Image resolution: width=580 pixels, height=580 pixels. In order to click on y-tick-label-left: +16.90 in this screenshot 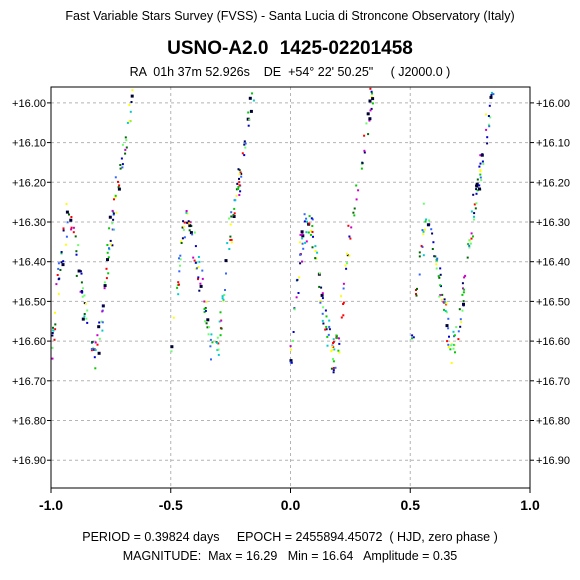, I will do `click(29, 461)`.